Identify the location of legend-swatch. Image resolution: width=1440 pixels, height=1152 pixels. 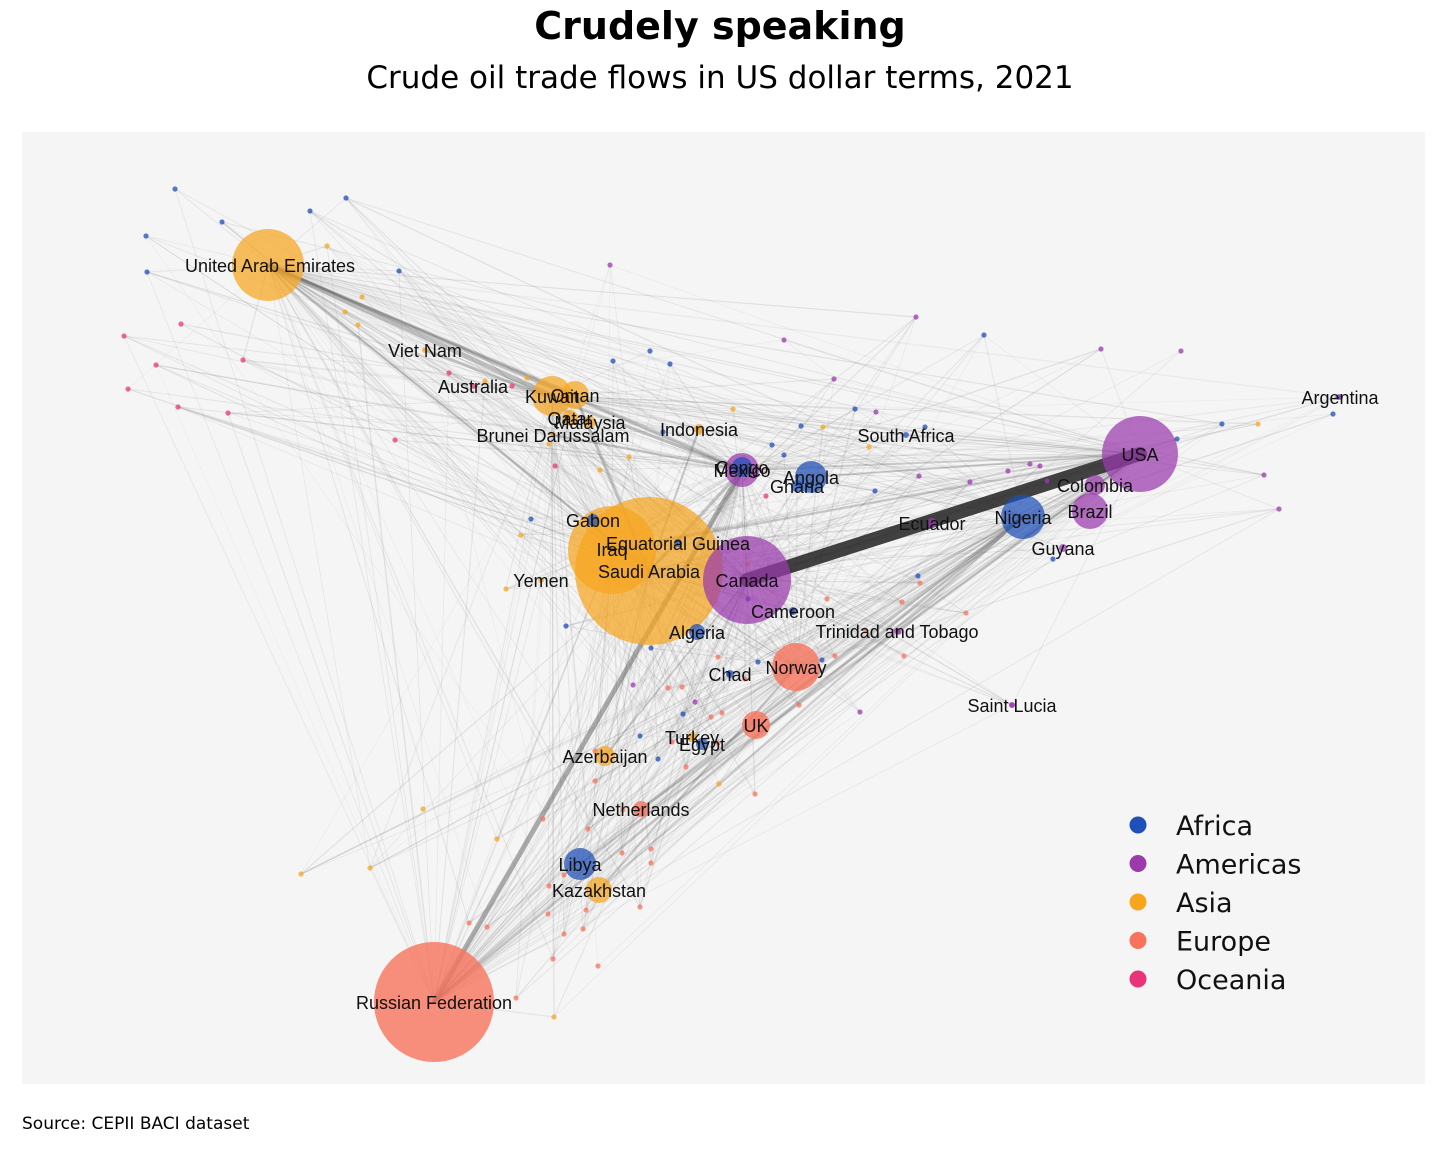
(1138, 863).